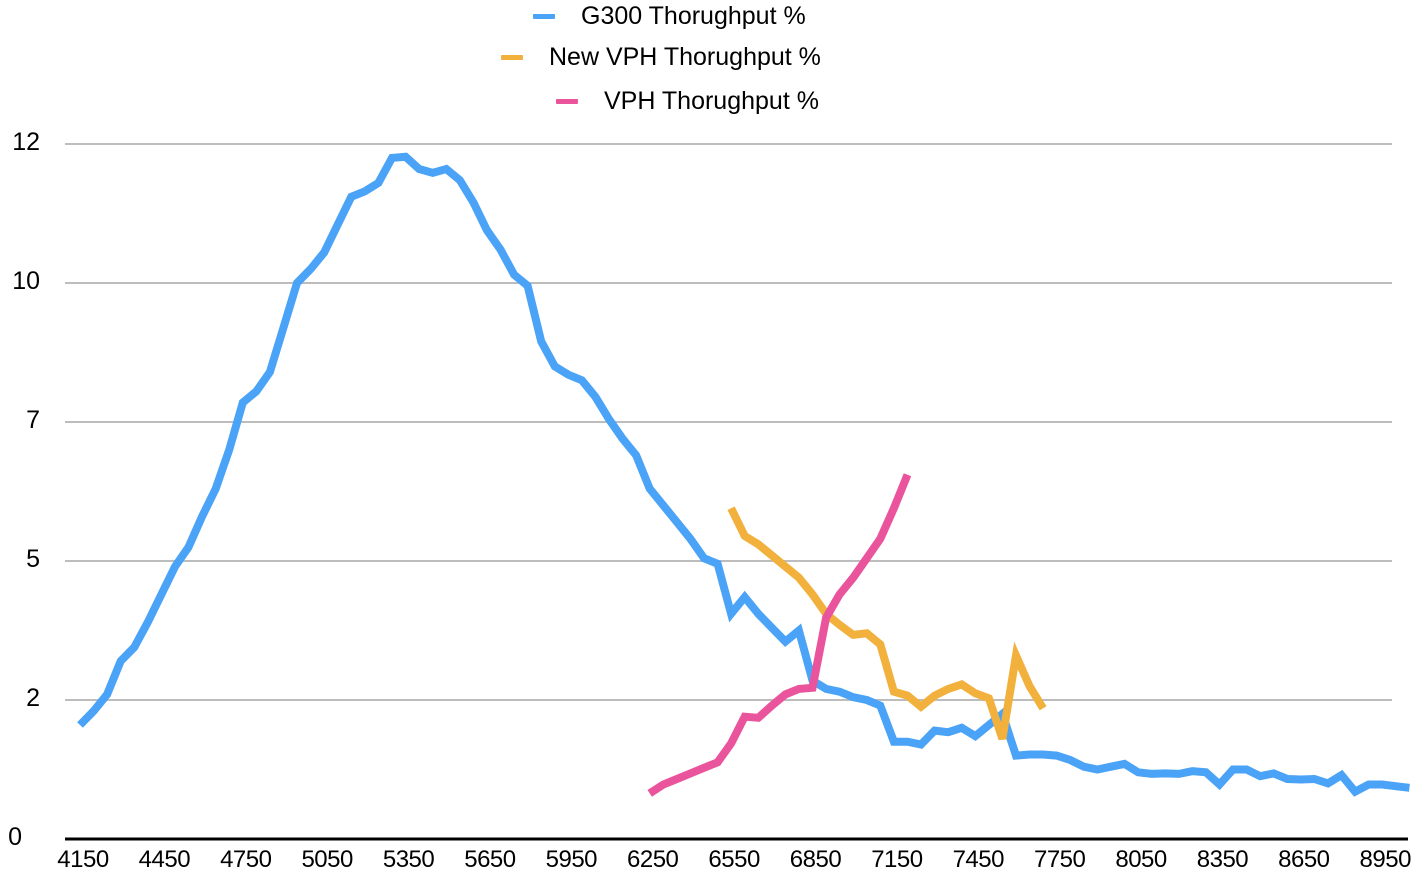 Image resolution: width=1422 pixels, height=882 pixels. Describe the element at coordinates (571, 859) in the screenshot. I see `x-tick-label: 5950` at that location.